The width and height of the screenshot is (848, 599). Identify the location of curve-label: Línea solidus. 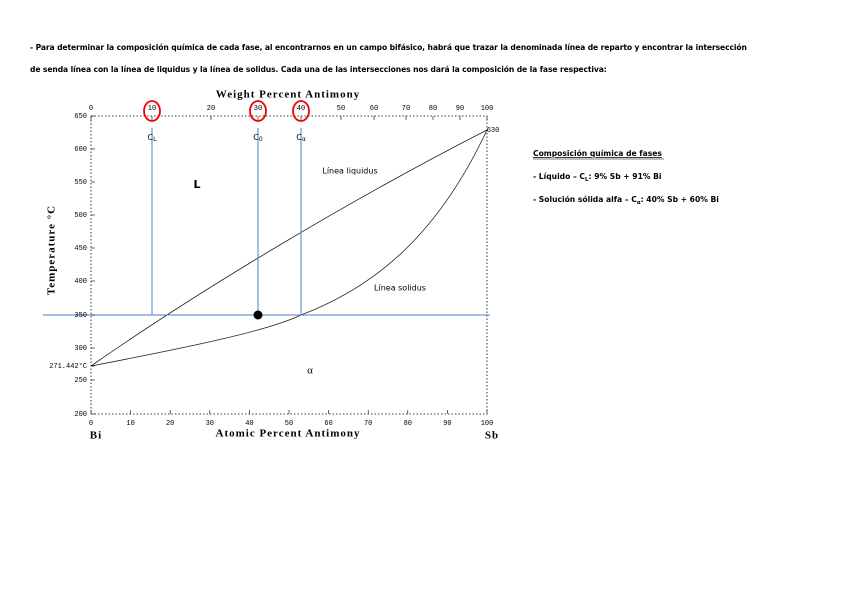
(400, 288).